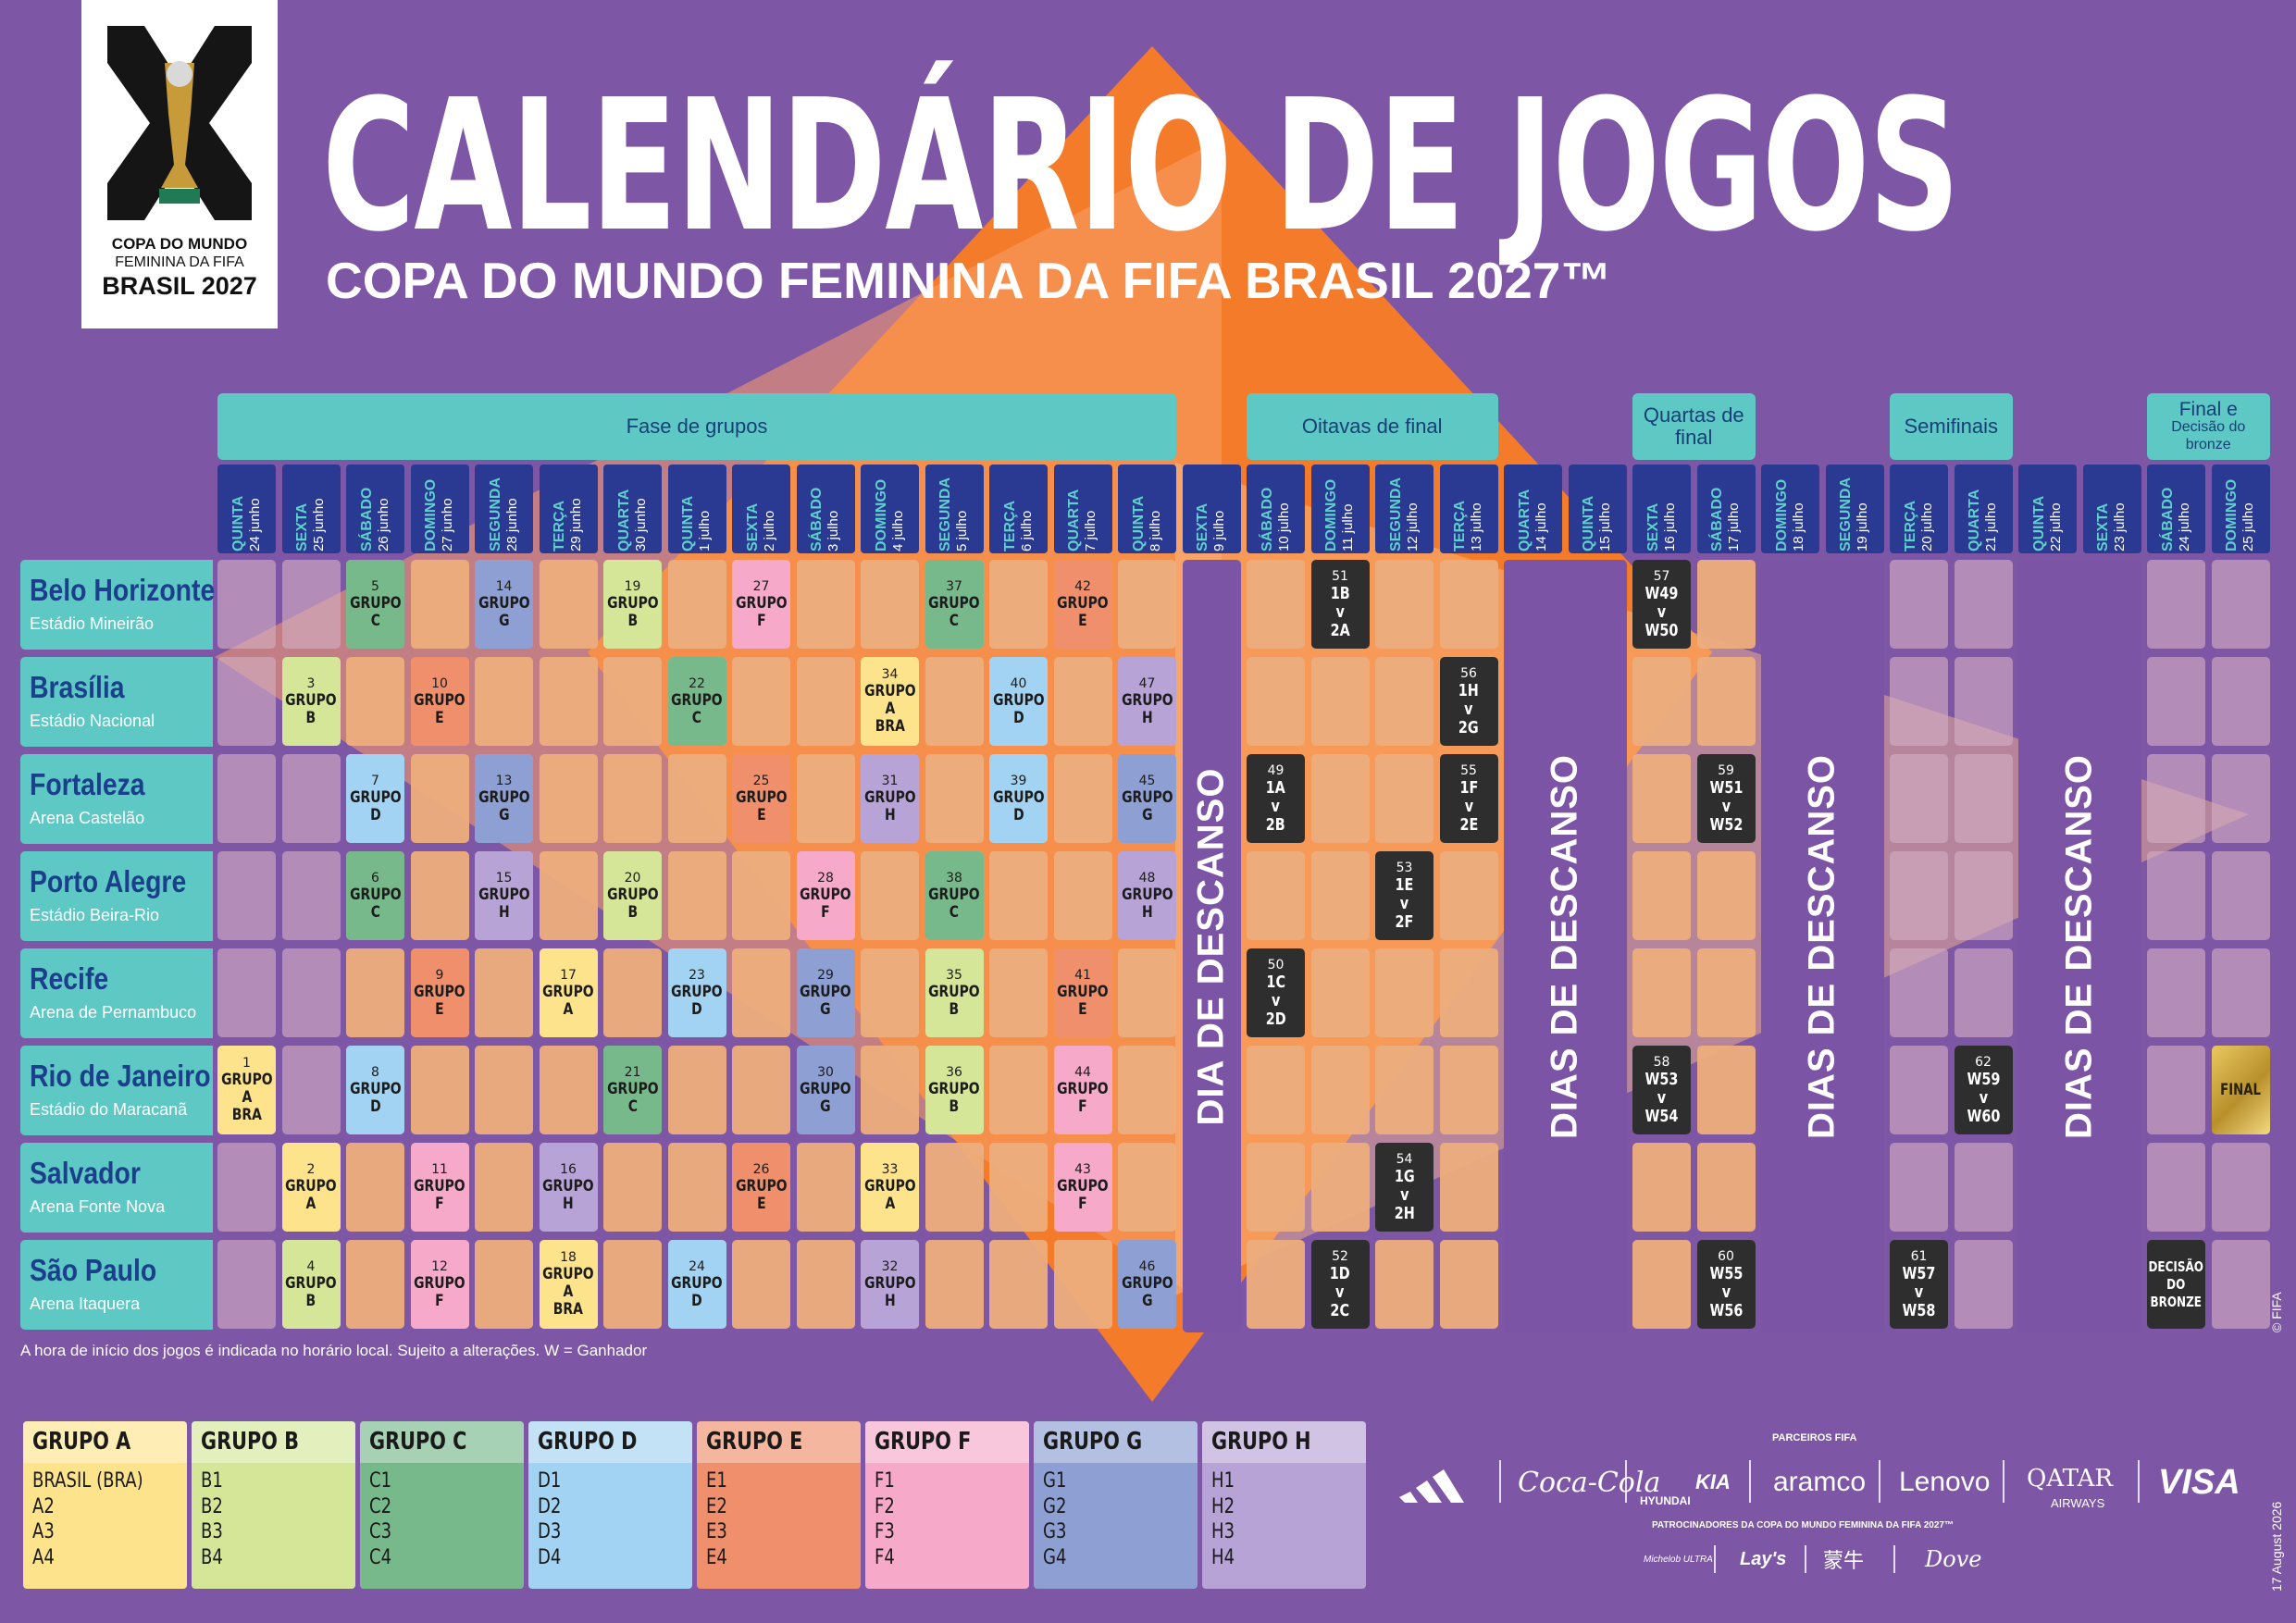 The height and width of the screenshot is (1623, 2296). What do you see at coordinates (2240, 509) in the screenshot?
I see `day-header: DOMINGO 25 julho` at bounding box center [2240, 509].